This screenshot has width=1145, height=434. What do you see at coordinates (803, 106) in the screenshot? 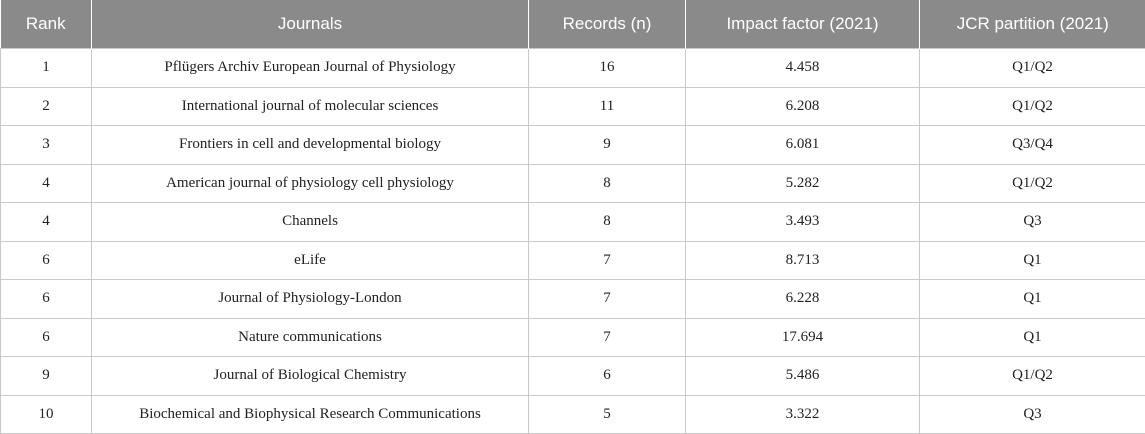
I see `impact-factor-cell: 6.208` at bounding box center [803, 106].